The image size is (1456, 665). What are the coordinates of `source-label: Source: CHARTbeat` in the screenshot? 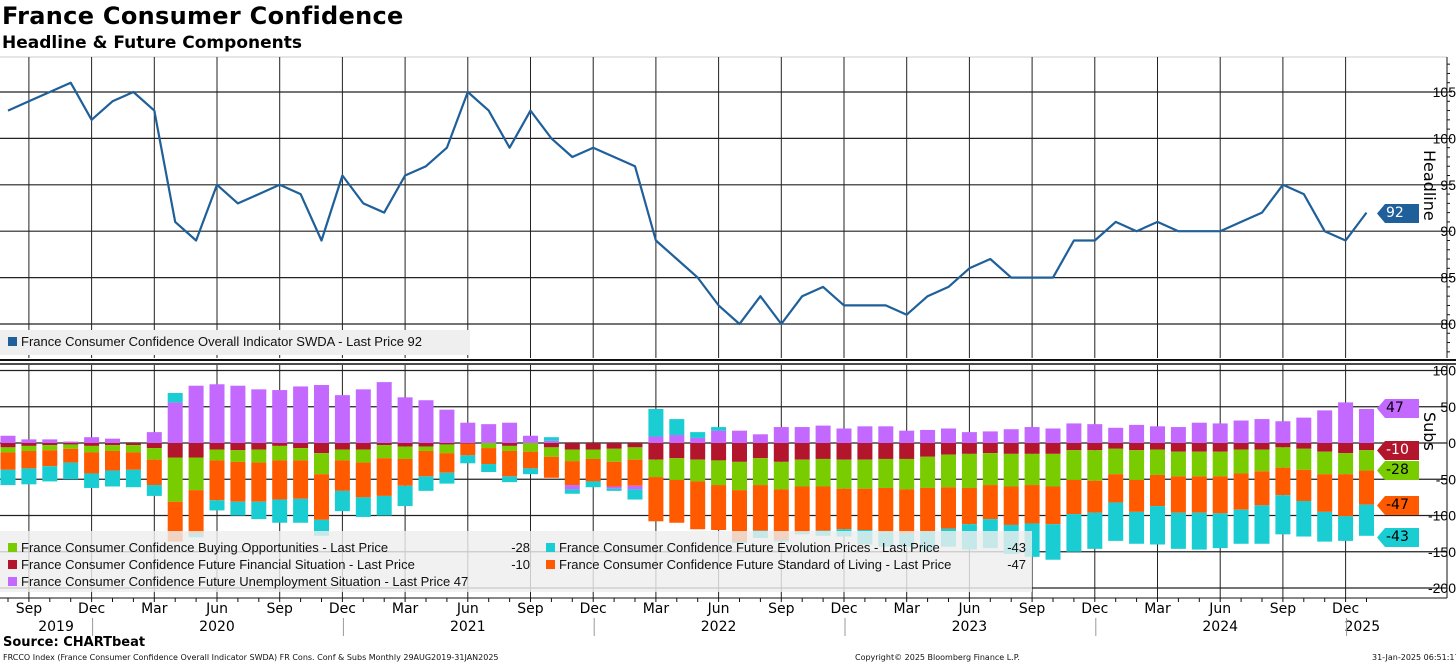 It's located at (74, 642).